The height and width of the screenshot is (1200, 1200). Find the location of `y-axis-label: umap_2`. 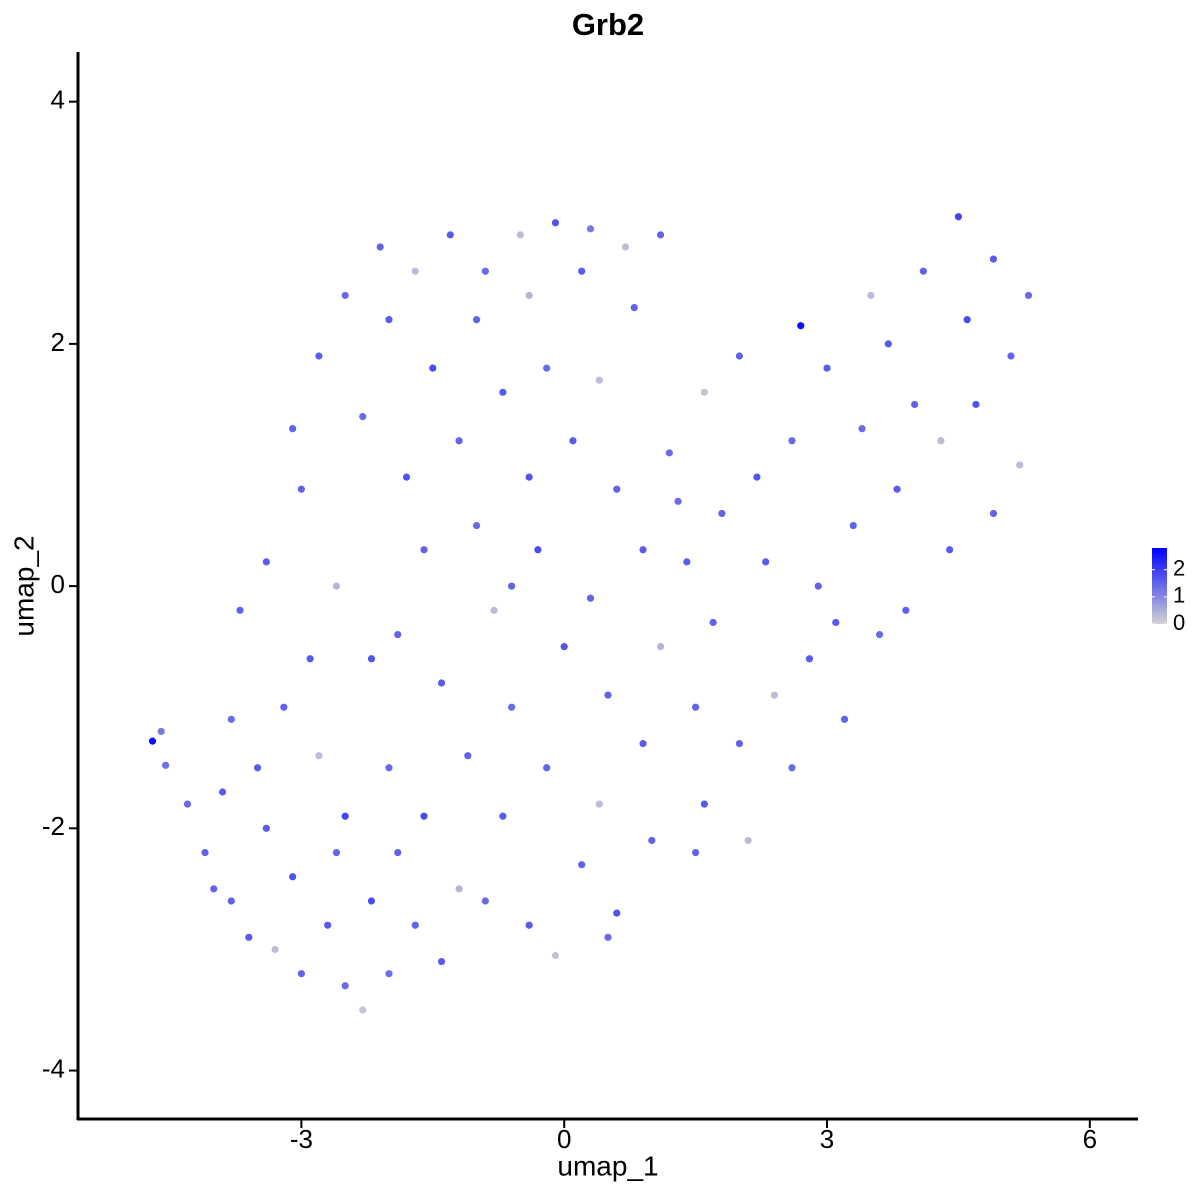

y-axis-label: umap_2 is located at coordinates (23, 585).